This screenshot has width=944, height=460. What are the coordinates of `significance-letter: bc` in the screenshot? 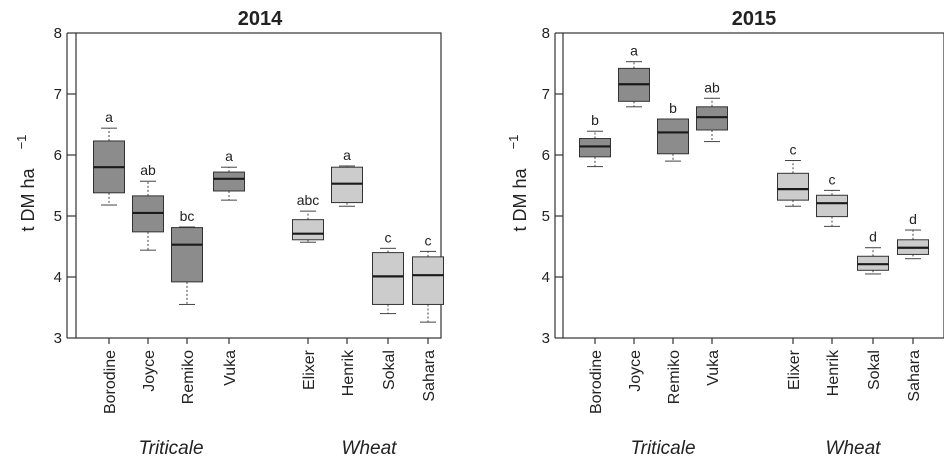 It's located at (187, 216).